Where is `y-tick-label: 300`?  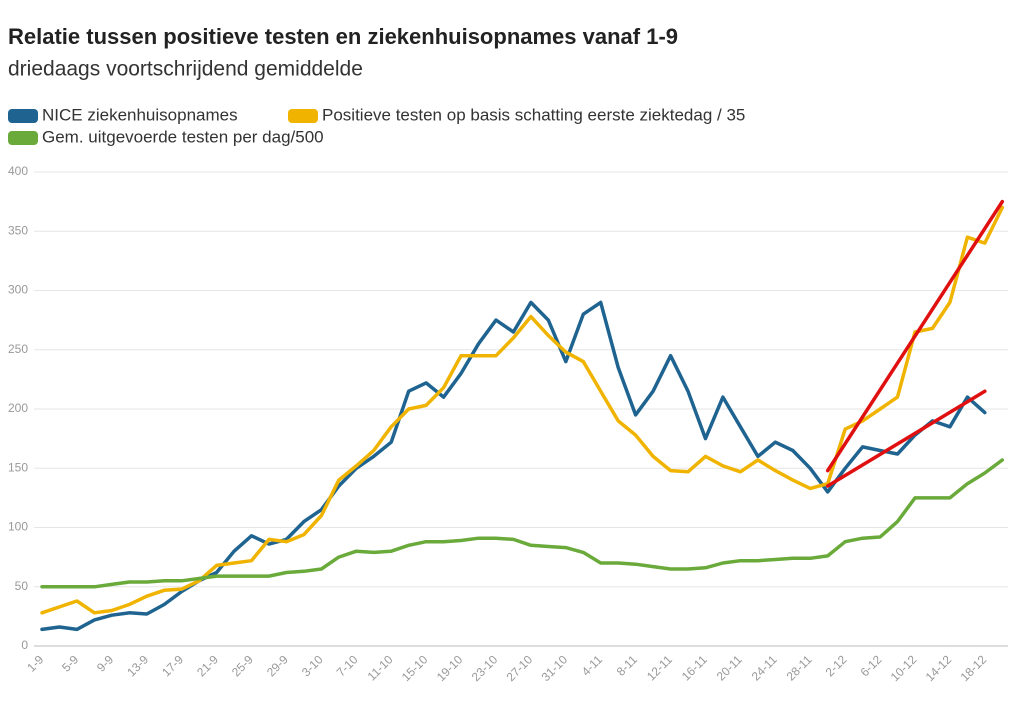 y-tick-label: 300 is located at coordinates (18, 290).